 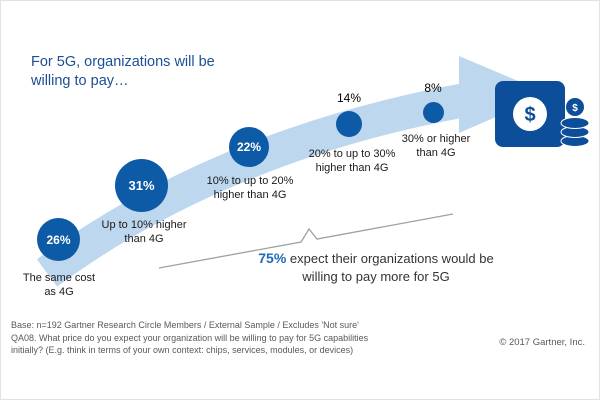 I want to click on coin-stack-icon: $, so click(x=575, y=122).